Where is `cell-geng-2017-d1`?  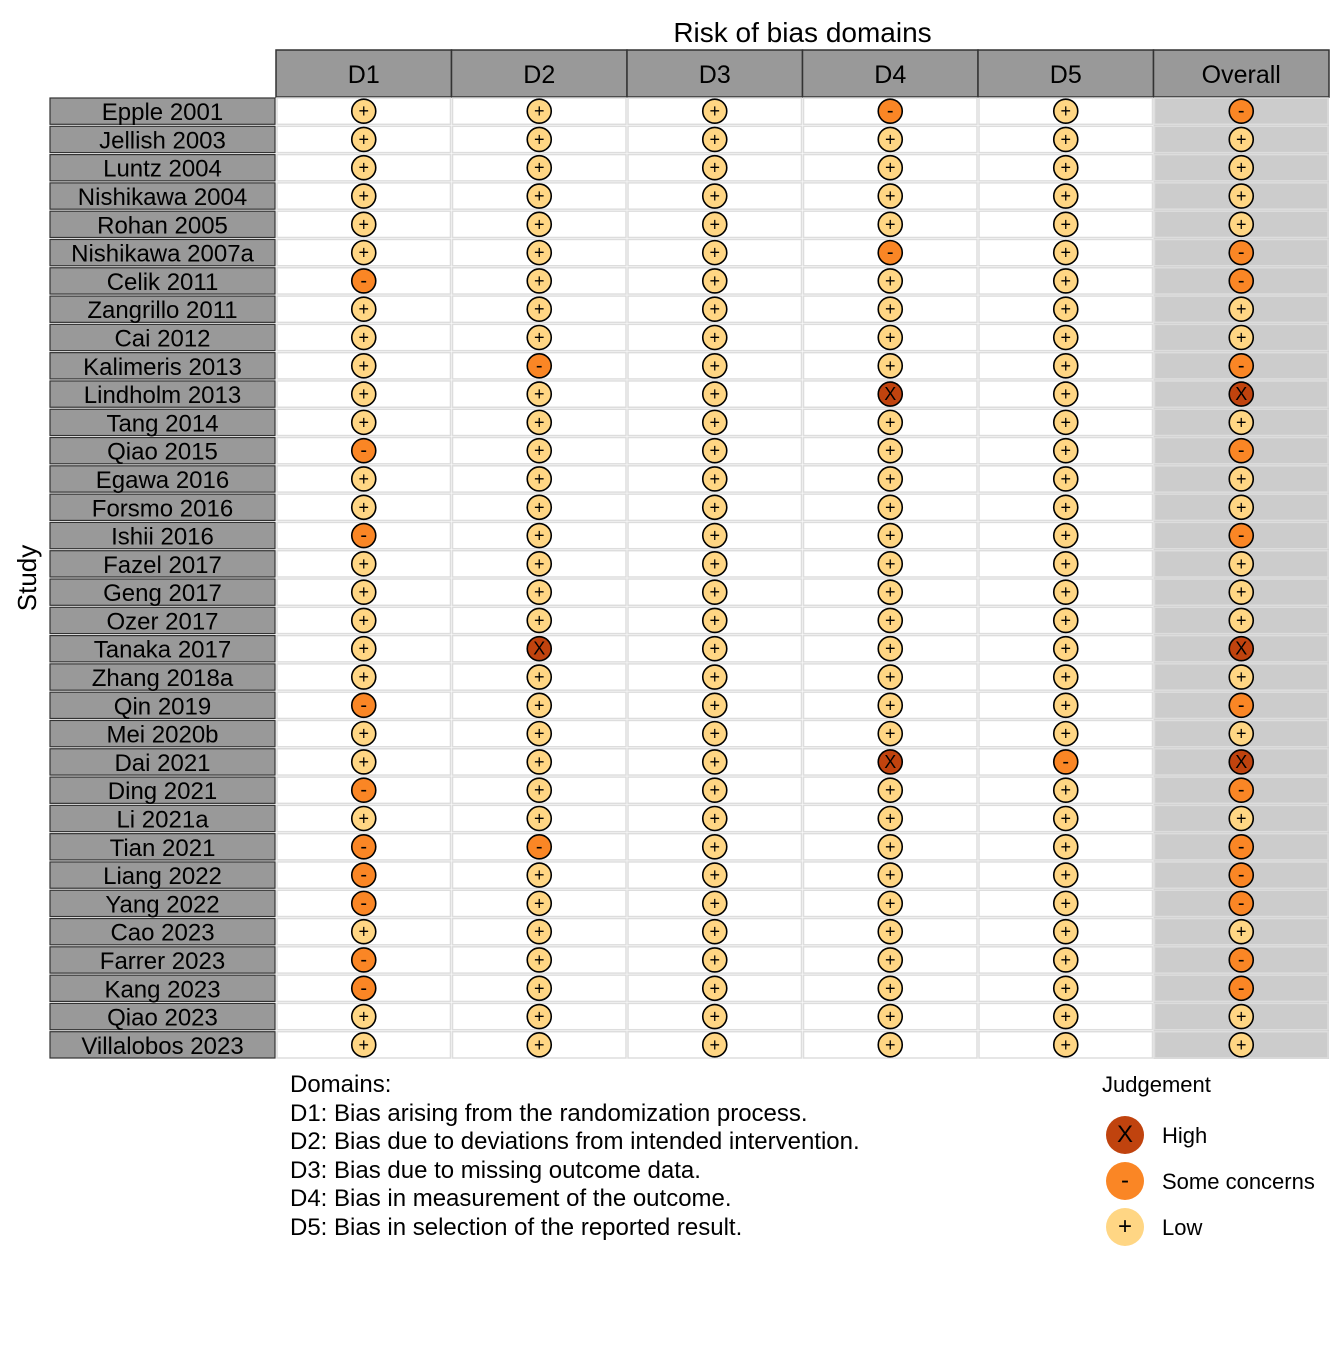
cell-geng-2017-d1 is located at coordinates (364, 592).